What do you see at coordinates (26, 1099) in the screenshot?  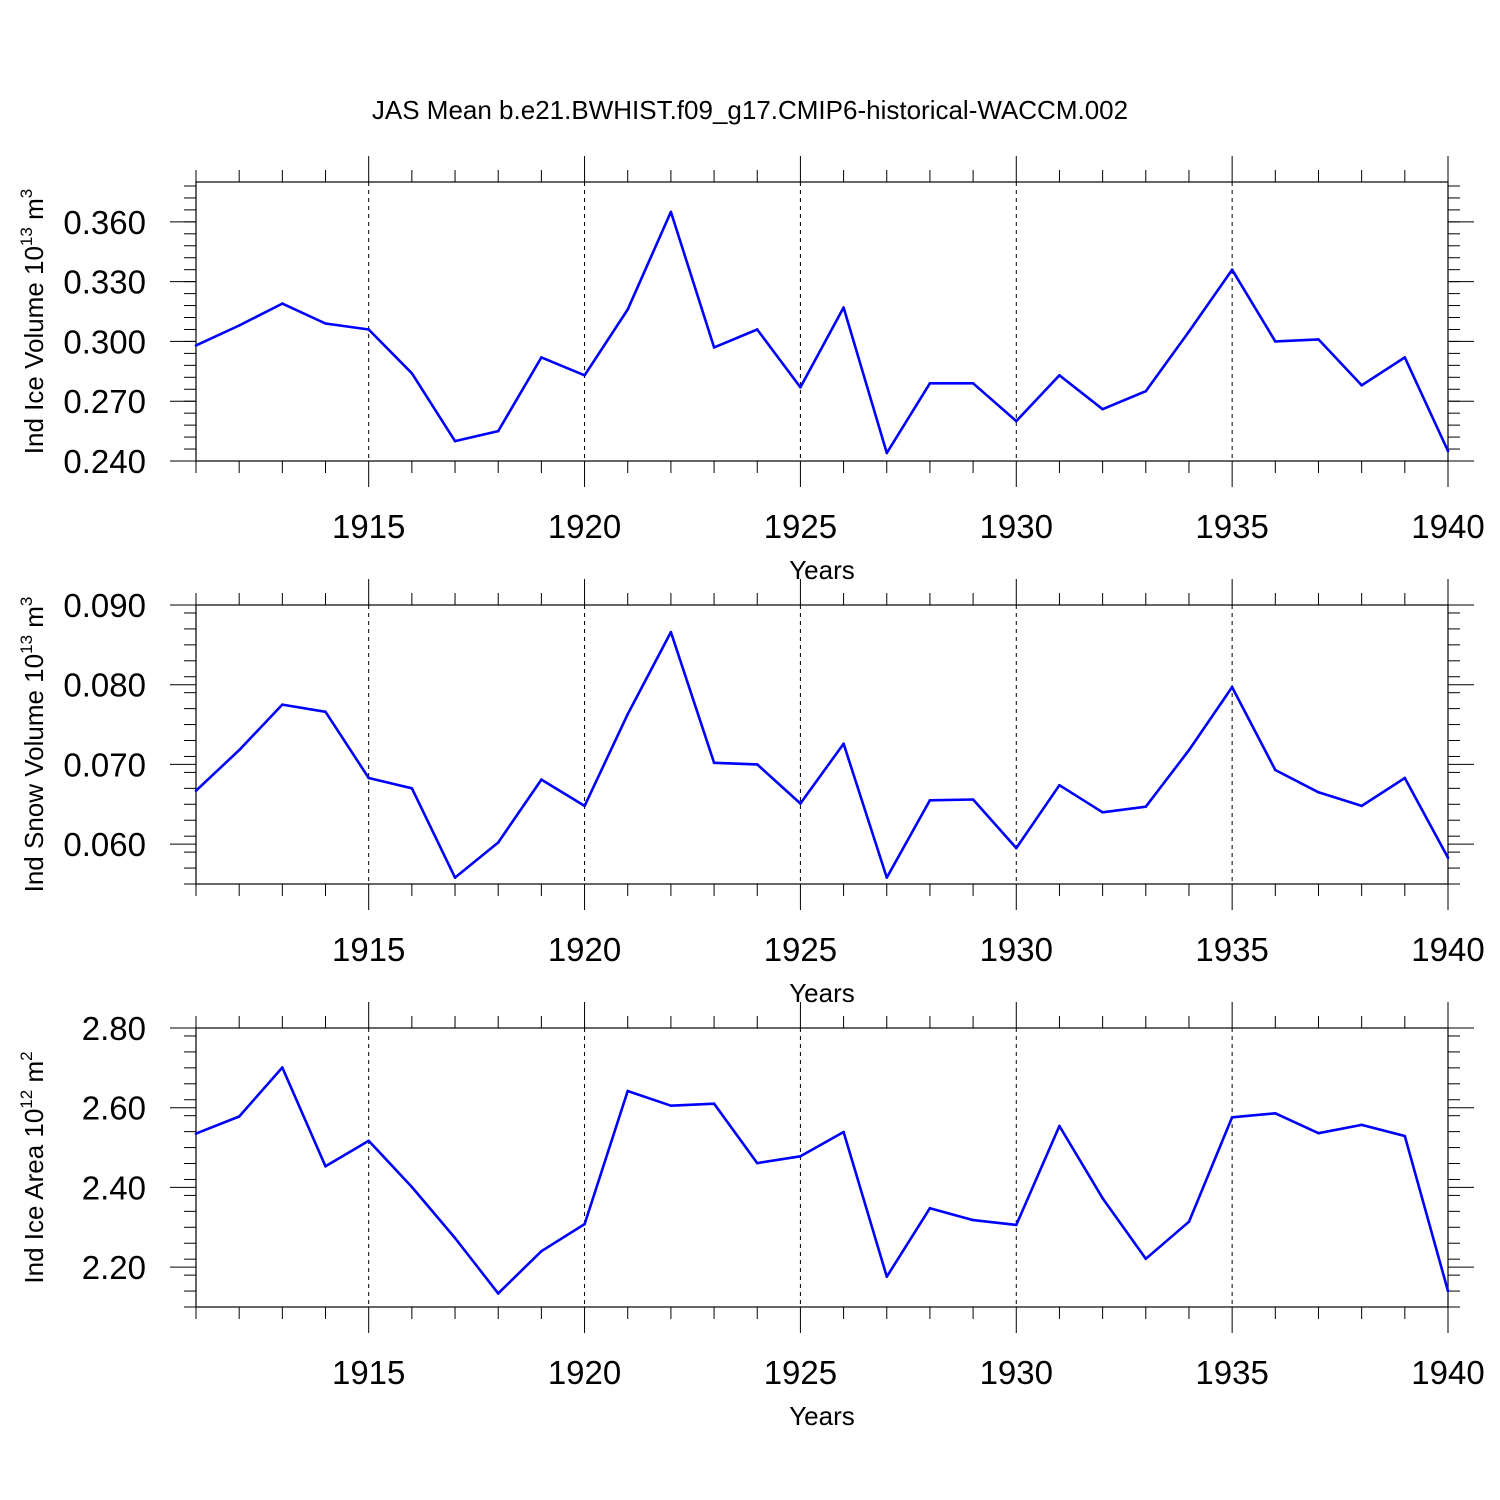 I see `y-axis-title-exponent: 12` at bounding box center [26, 1099].